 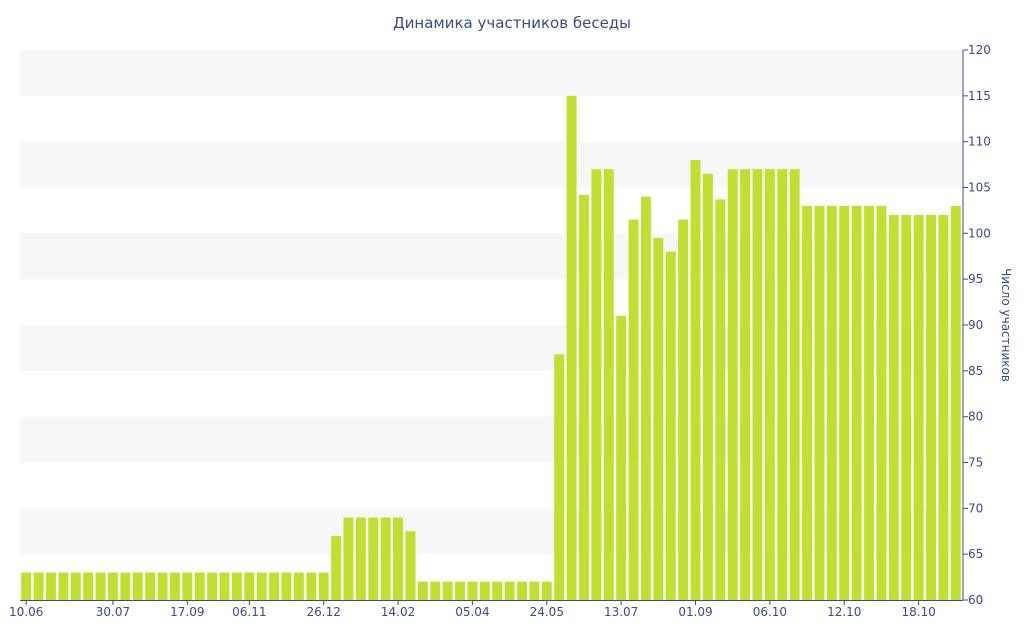 What do you see at coordinates (398, 612) in the screenshot?
I see `x-tick-label: 14.02` at bounding box center [398, 612].